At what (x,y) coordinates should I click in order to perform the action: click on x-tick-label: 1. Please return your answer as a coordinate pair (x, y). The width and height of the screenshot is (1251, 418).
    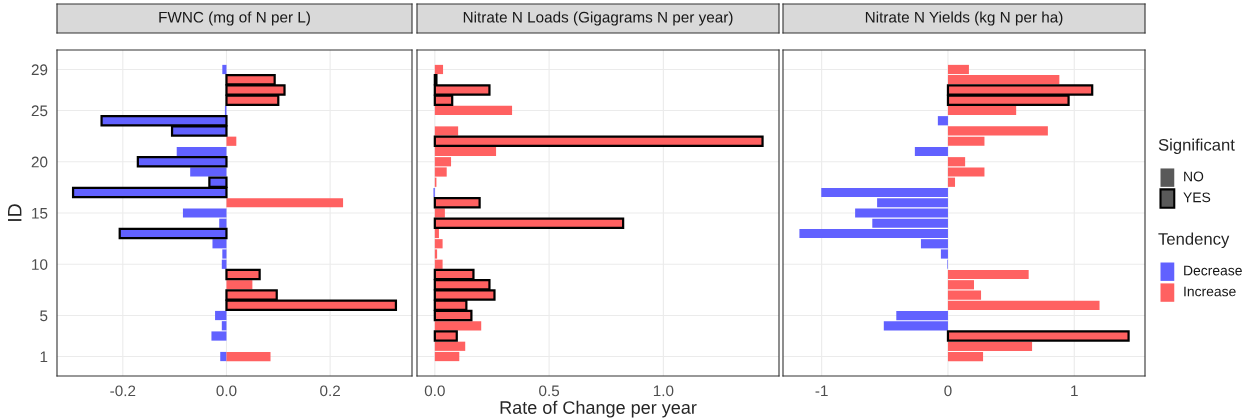
    Looking at the image, I should click on (1074, 391).